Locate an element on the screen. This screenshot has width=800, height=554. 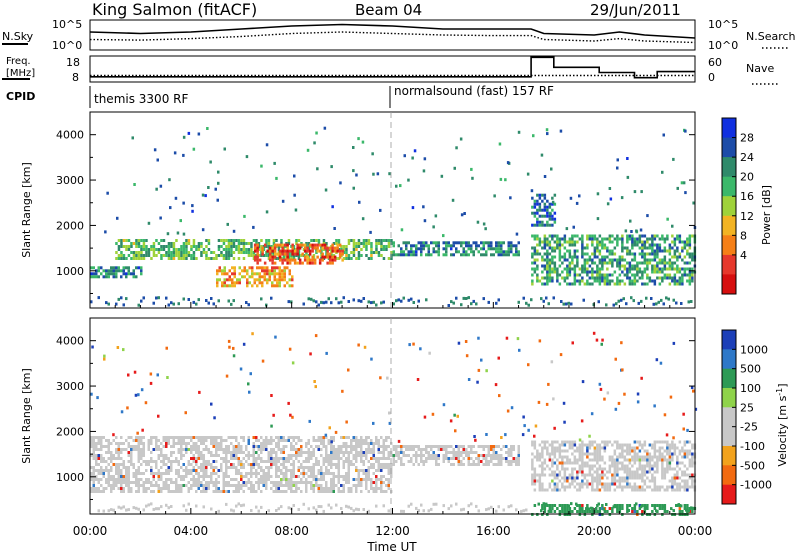
noise-right-label: N.Search is located at coordinates (771, 36).